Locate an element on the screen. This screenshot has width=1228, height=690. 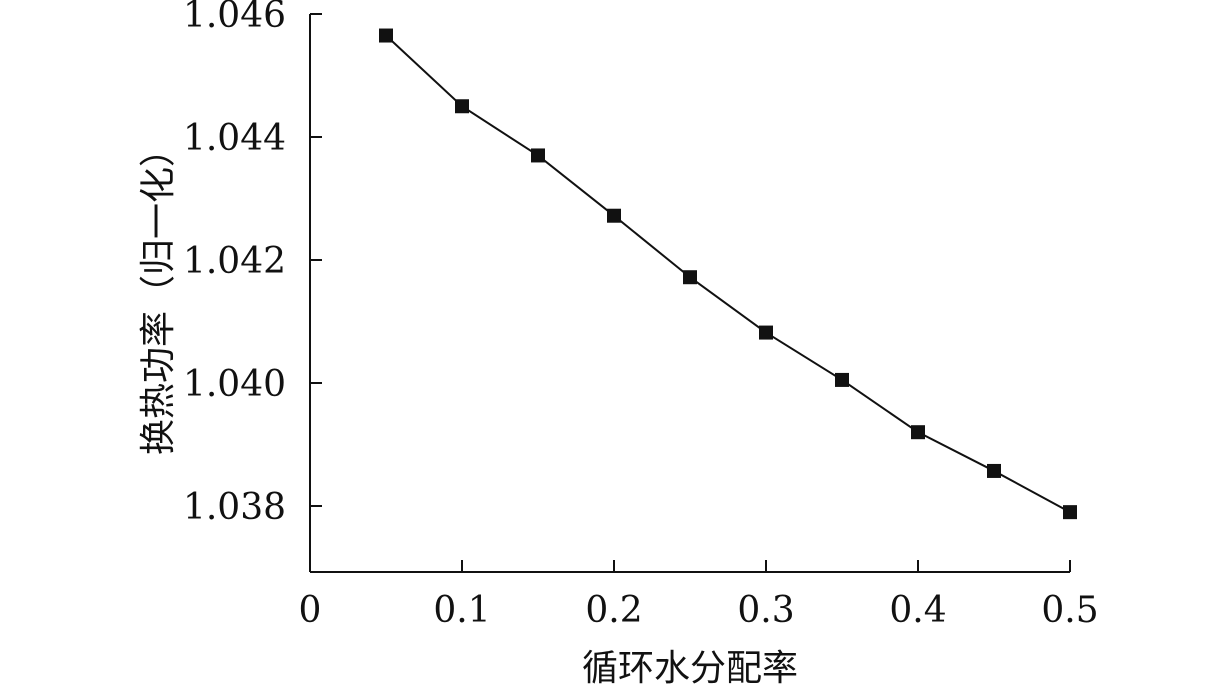
y-tick-label: 1.040 is located at coordinates (234, 384).